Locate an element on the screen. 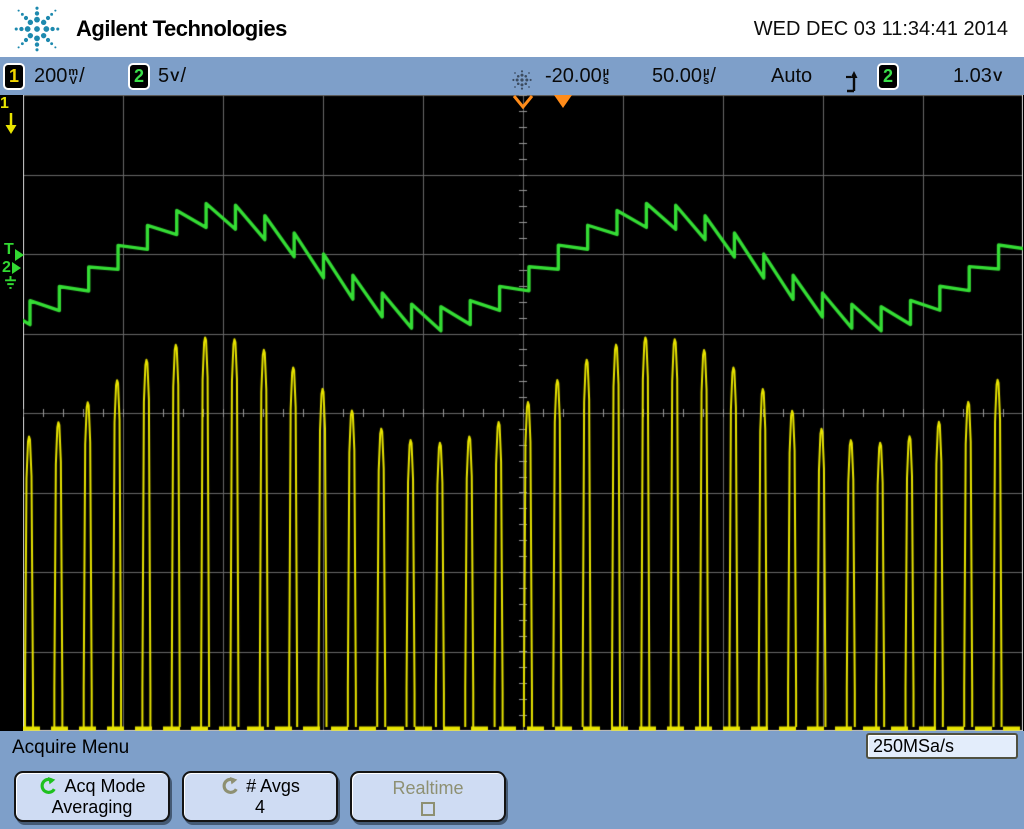 Image resolution: width=1024 pixels, height=829 pixels. channel1-number: 1 is located at coordinates (14, 76).